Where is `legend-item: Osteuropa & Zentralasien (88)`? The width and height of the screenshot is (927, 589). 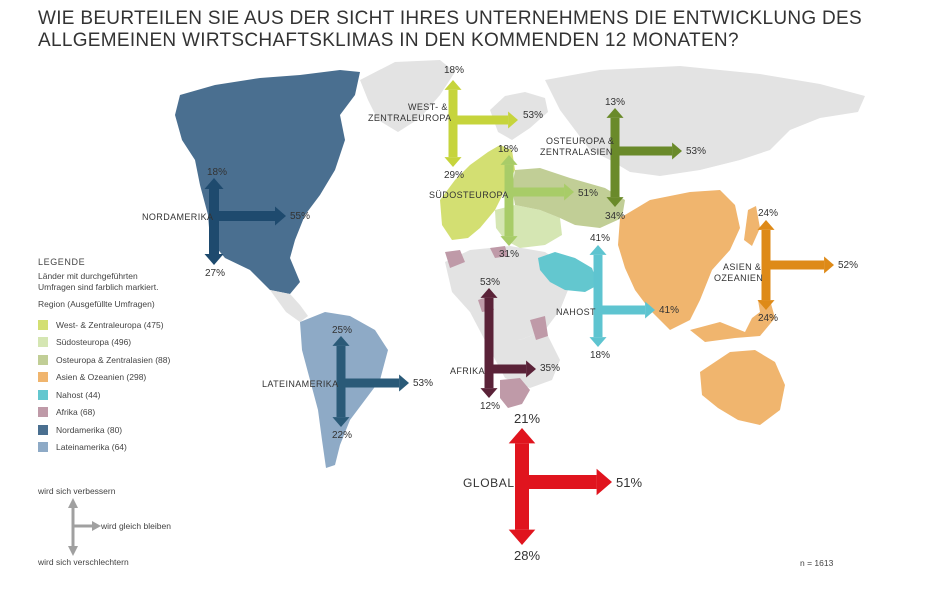 legend-item: Osteuropa & Zentralasien (88) is located at coordinates (138, 360).